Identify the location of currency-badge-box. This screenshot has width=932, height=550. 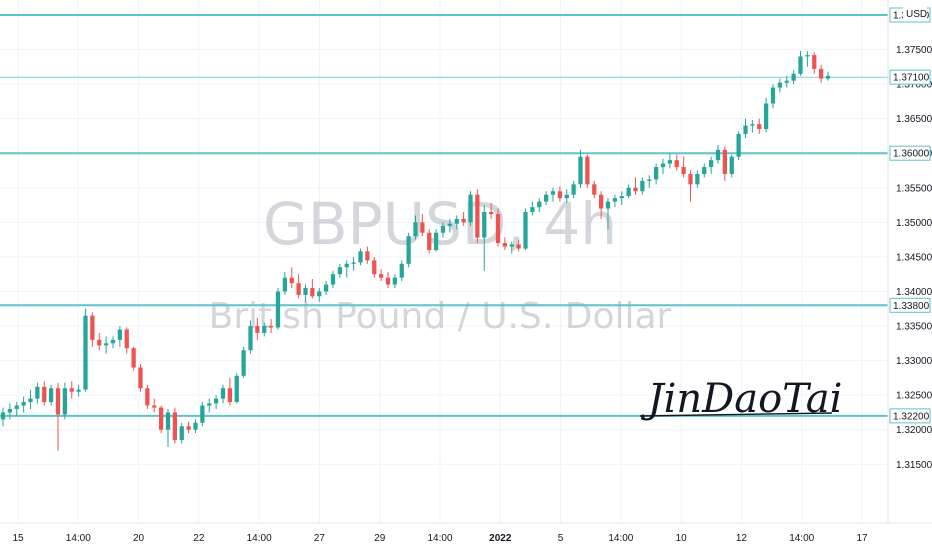
(915, 13).